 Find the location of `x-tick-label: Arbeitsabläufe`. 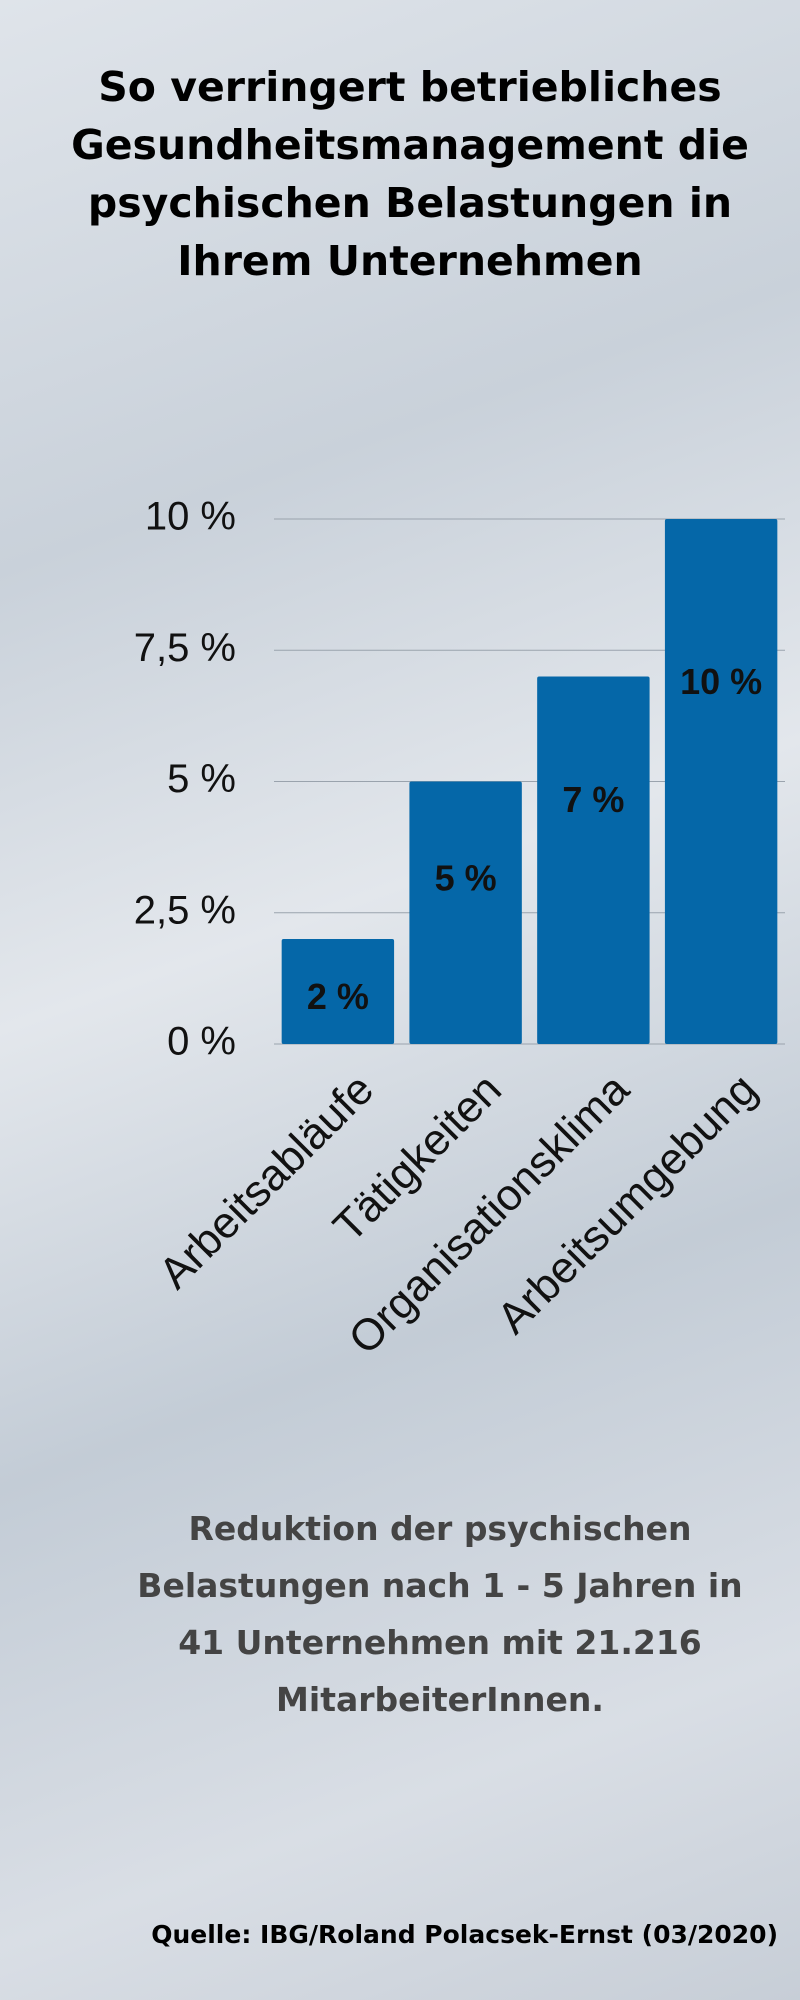

x-tick-label: Arbeitsabläufe is located at coordinates (267, 1182).